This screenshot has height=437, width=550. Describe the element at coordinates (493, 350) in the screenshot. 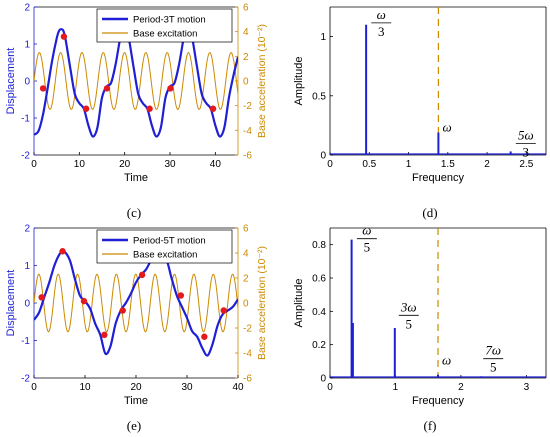

I see `peak-label-numerator: 7ω` at that location.